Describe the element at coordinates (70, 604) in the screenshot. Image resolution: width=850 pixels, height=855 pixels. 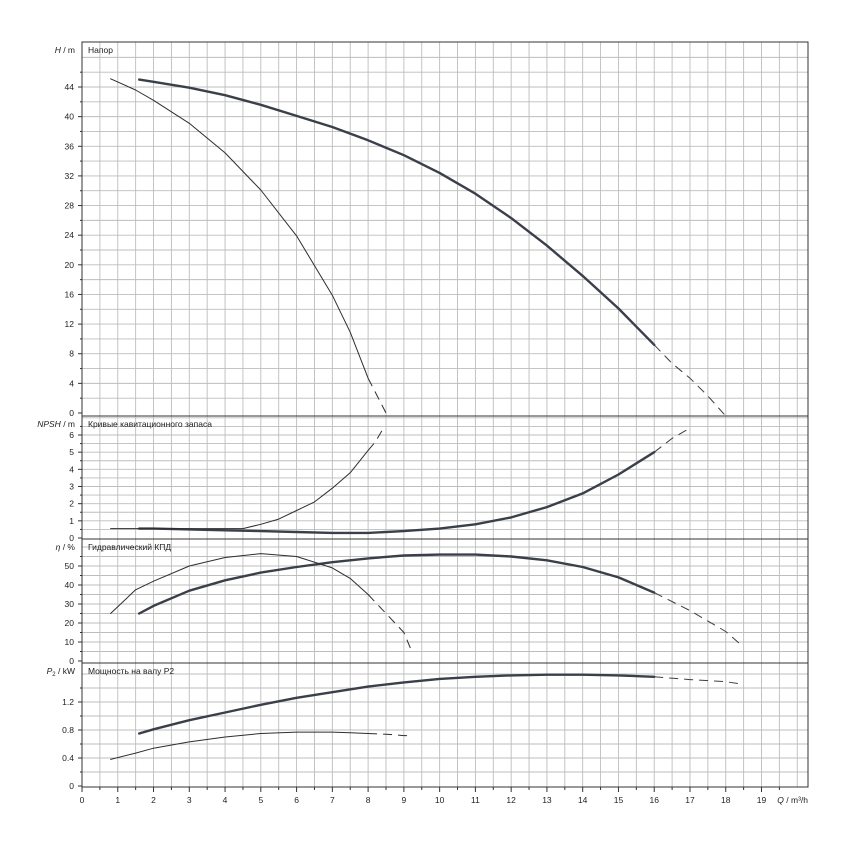
I see `y-tick-label: 30` at that location.